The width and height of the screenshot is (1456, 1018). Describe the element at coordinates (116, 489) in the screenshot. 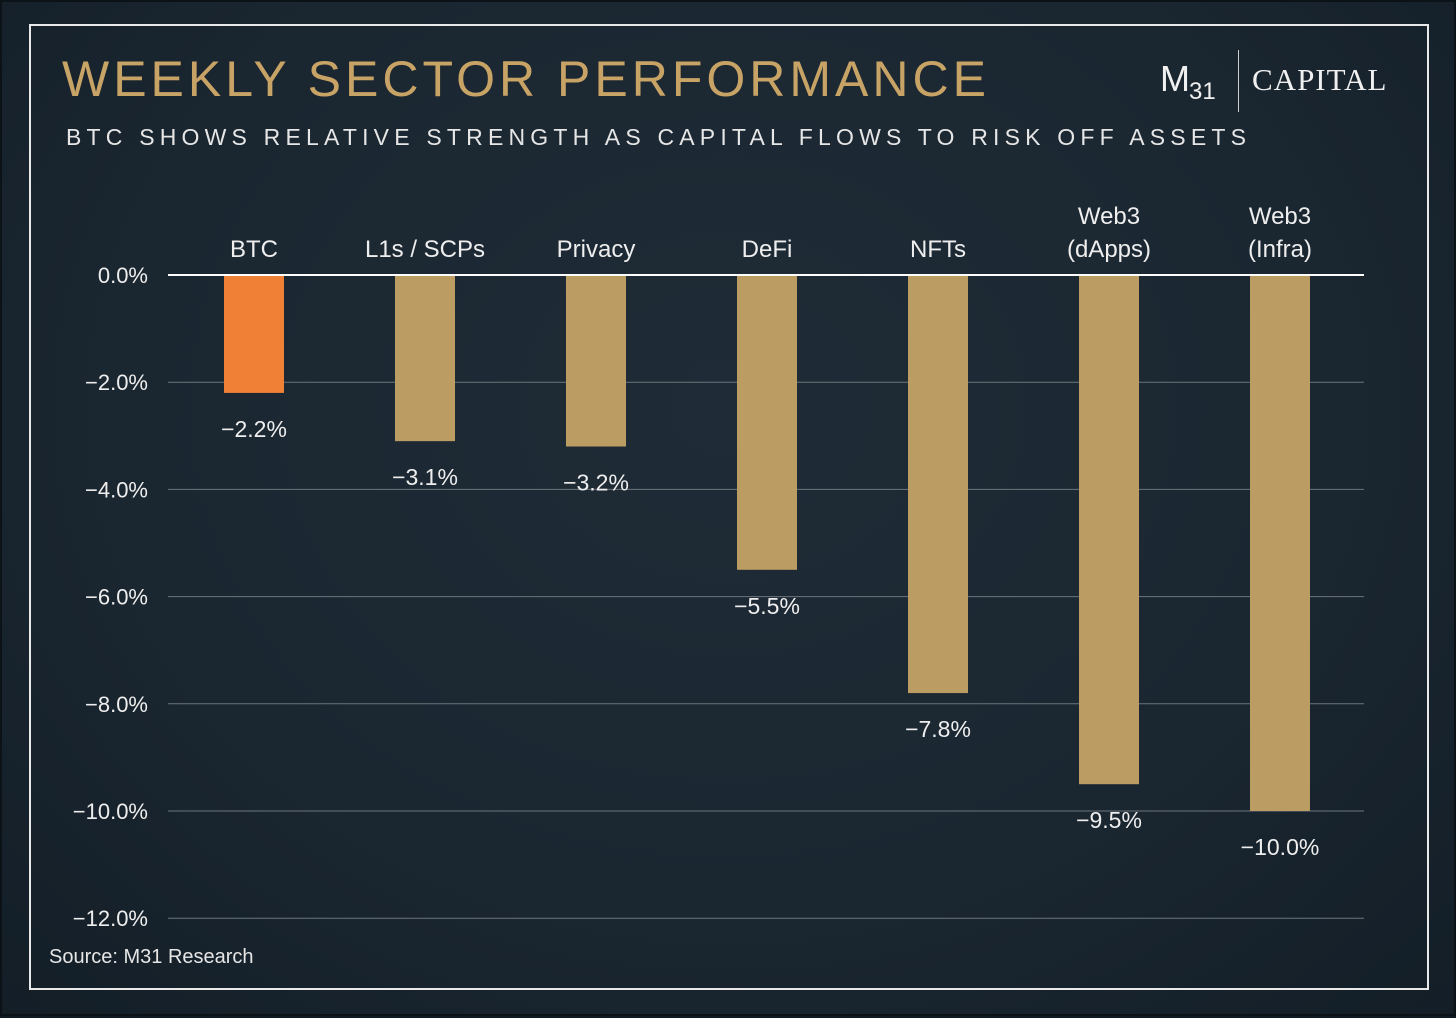

I see `y-tick-label: −4.0%` at that location.